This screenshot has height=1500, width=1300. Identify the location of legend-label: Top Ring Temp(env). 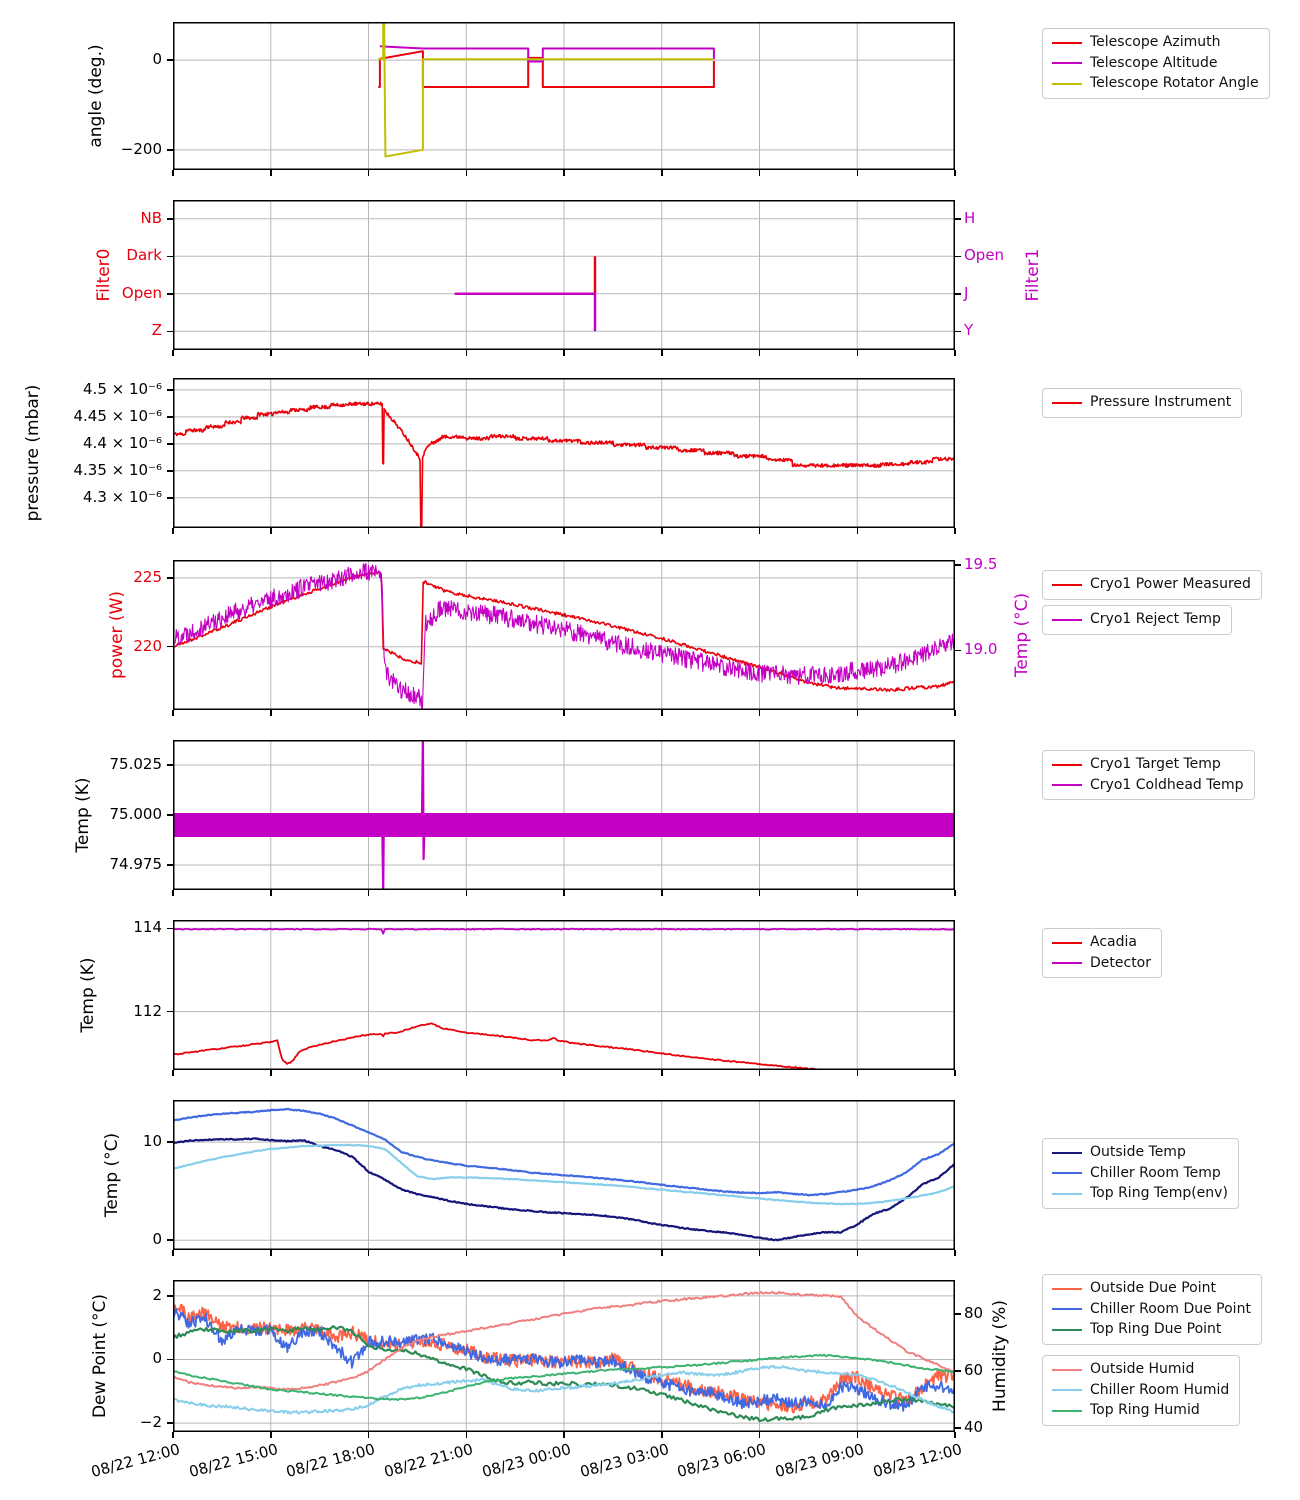
(1159, 1193).